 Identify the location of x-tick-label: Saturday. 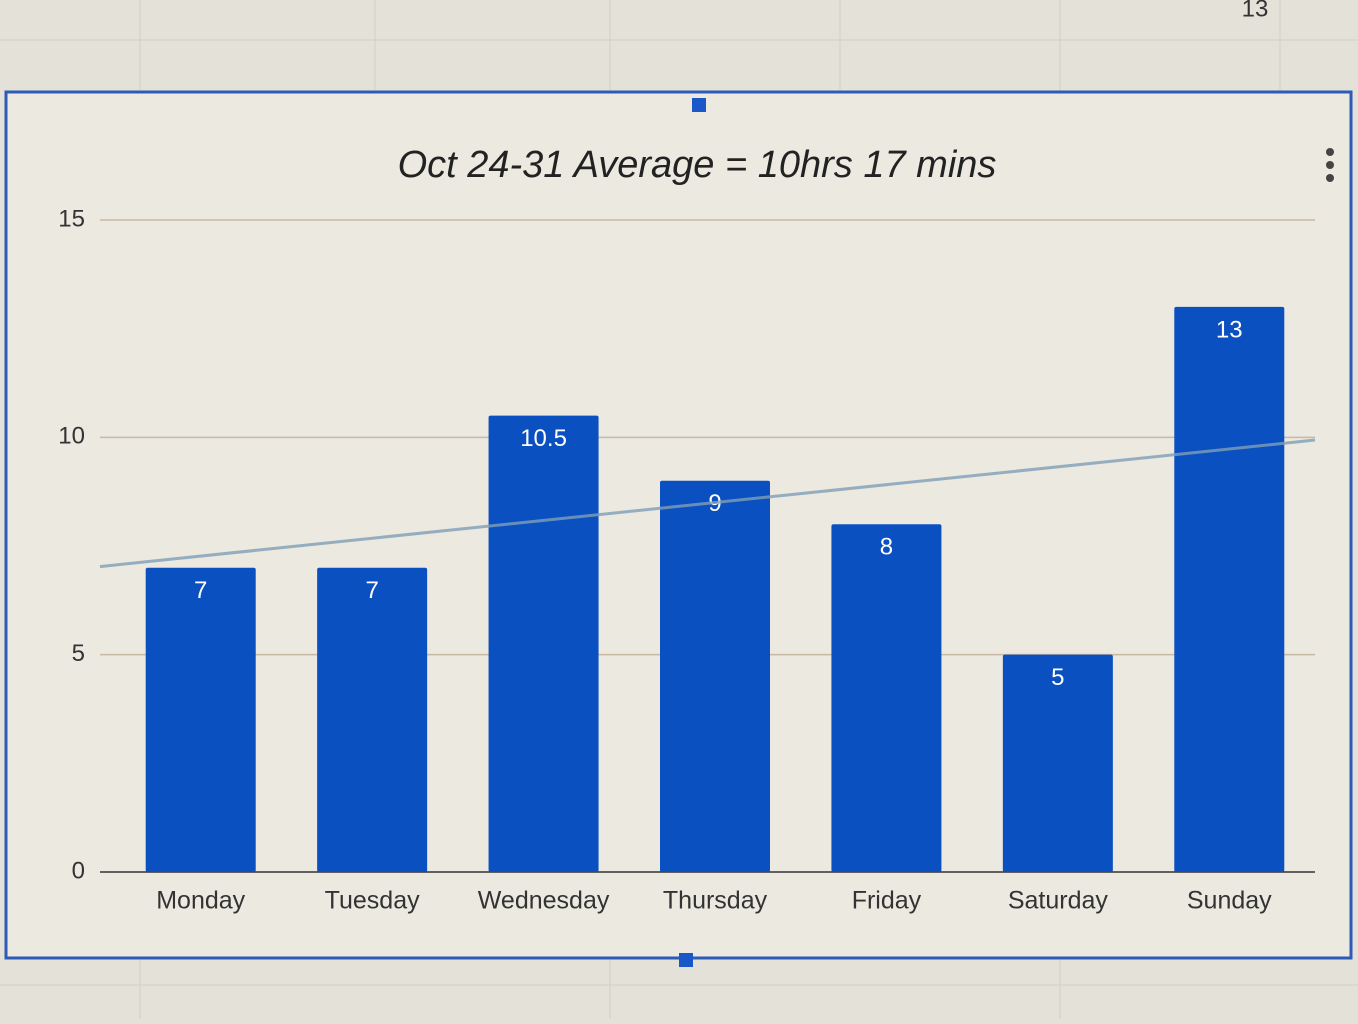
(1058, 901).